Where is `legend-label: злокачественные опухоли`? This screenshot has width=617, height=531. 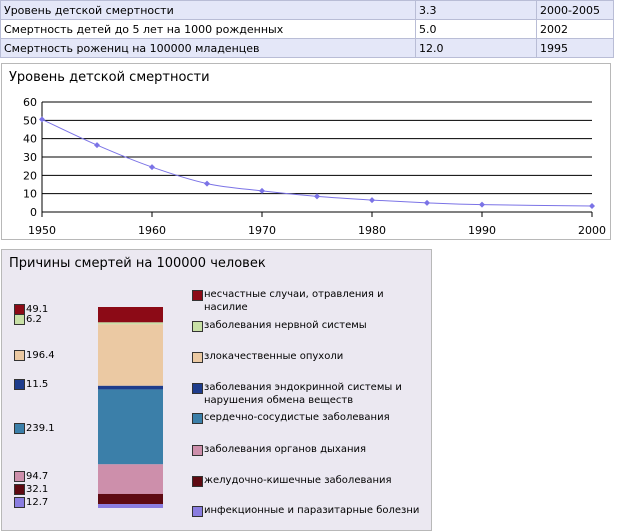
legend-label: злокачественные опухоли is located at coordinates (274, 356).